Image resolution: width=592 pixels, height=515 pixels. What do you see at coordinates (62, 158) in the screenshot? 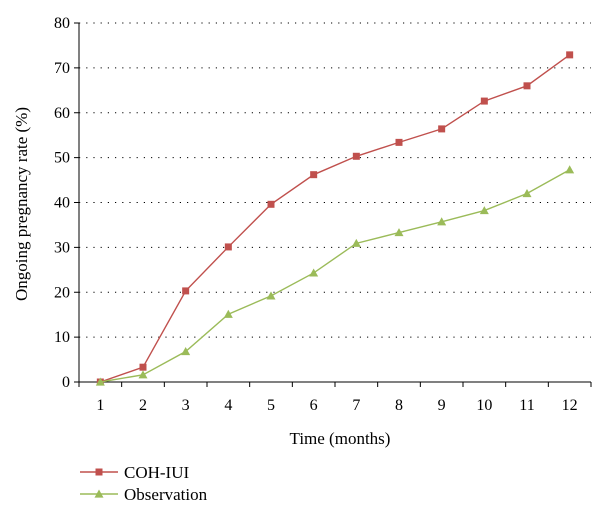
I see `y-tick-label: 50` at bounding box center [62, 158].